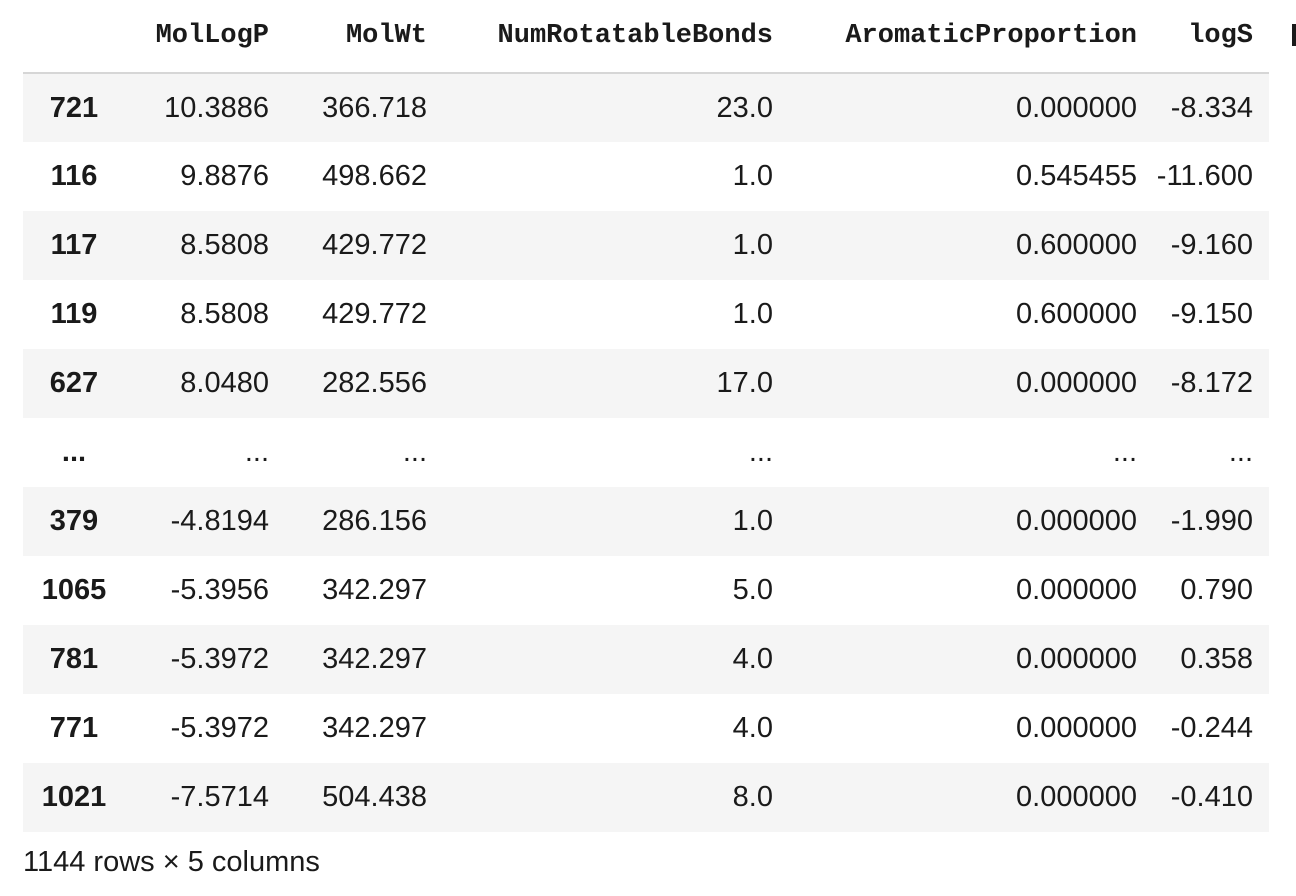 The height and width of the screenshot is (896, 1296). What do you see at coordinates (74, 659) in the screenshot?
I see `row-index: 781` at bounding box center [74, 659].